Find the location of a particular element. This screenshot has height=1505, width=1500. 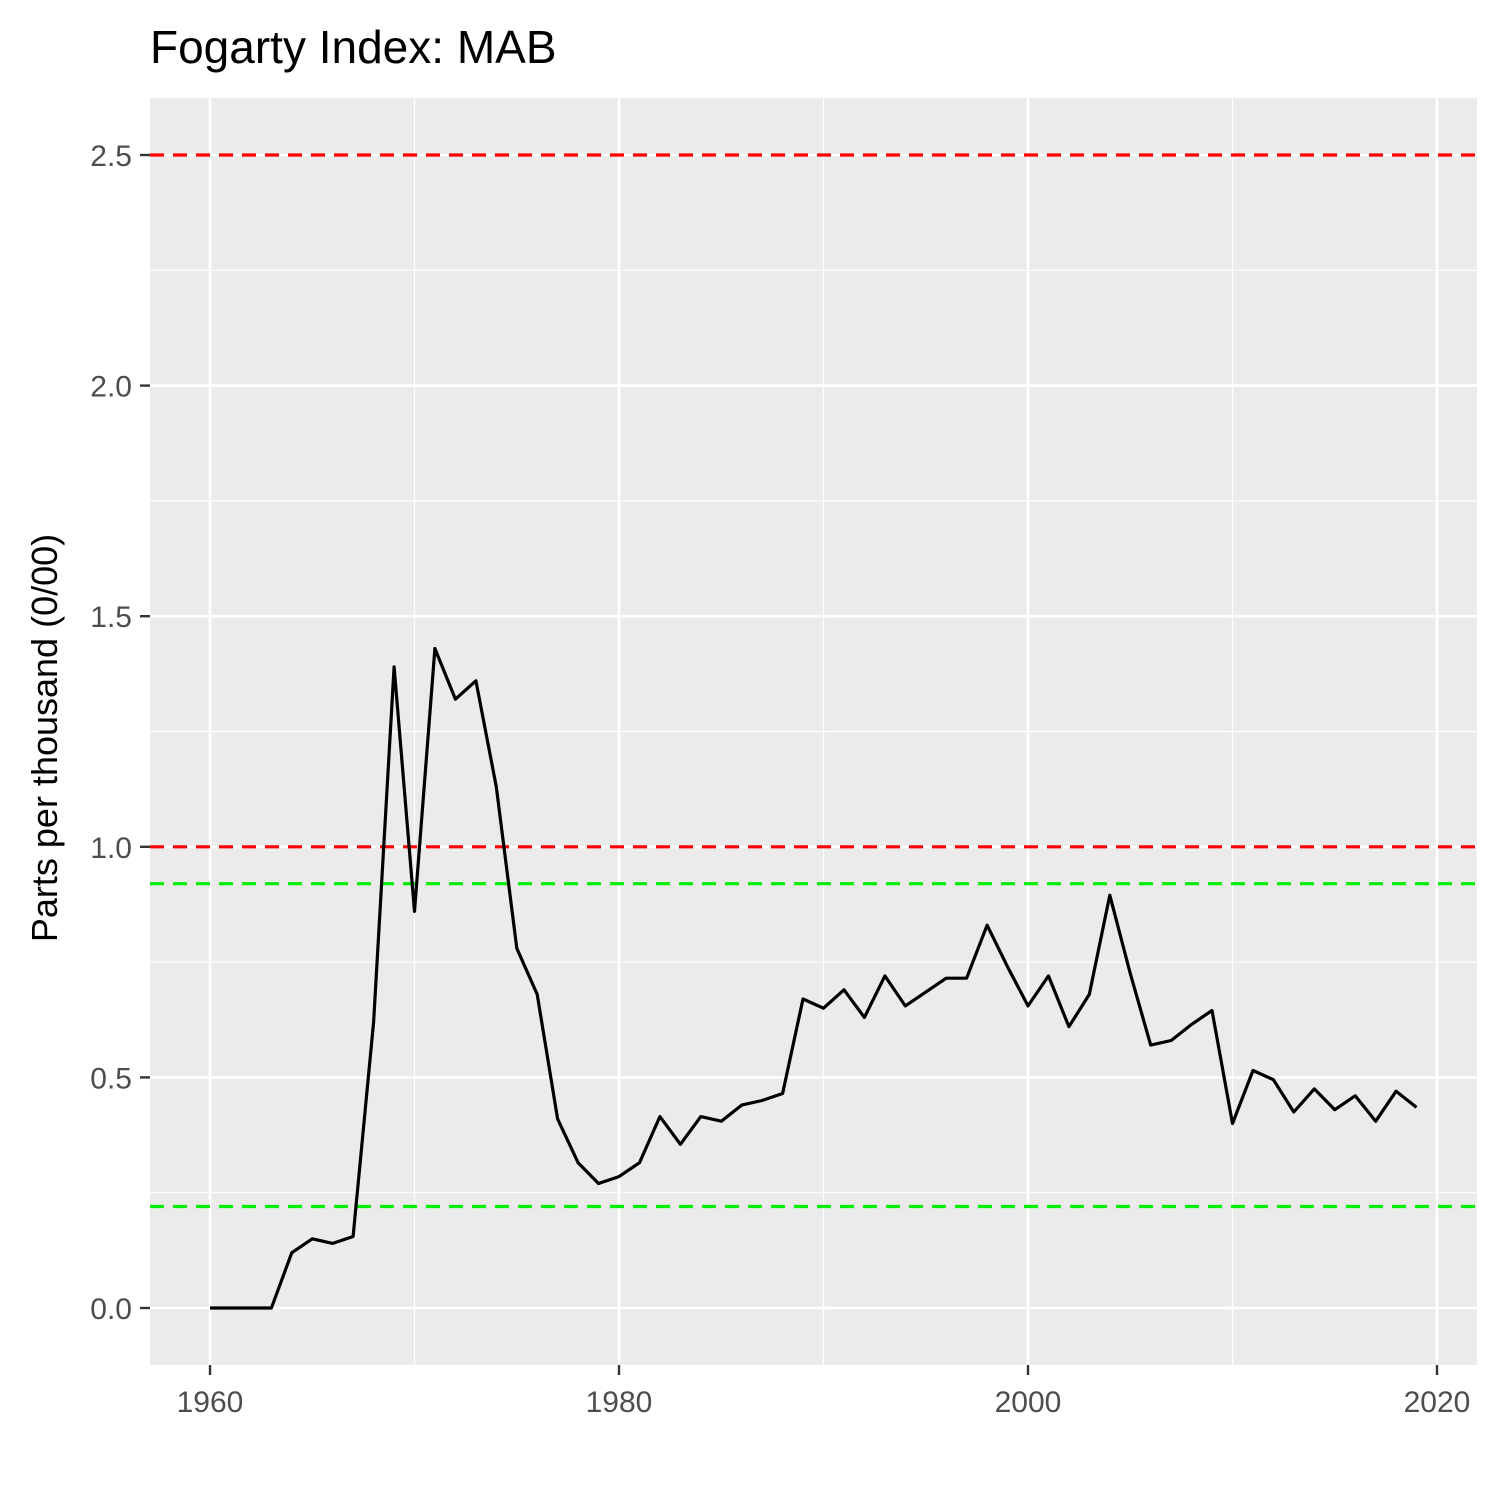

y-tick-label: 1.0 is located at coordinates (111, 848).